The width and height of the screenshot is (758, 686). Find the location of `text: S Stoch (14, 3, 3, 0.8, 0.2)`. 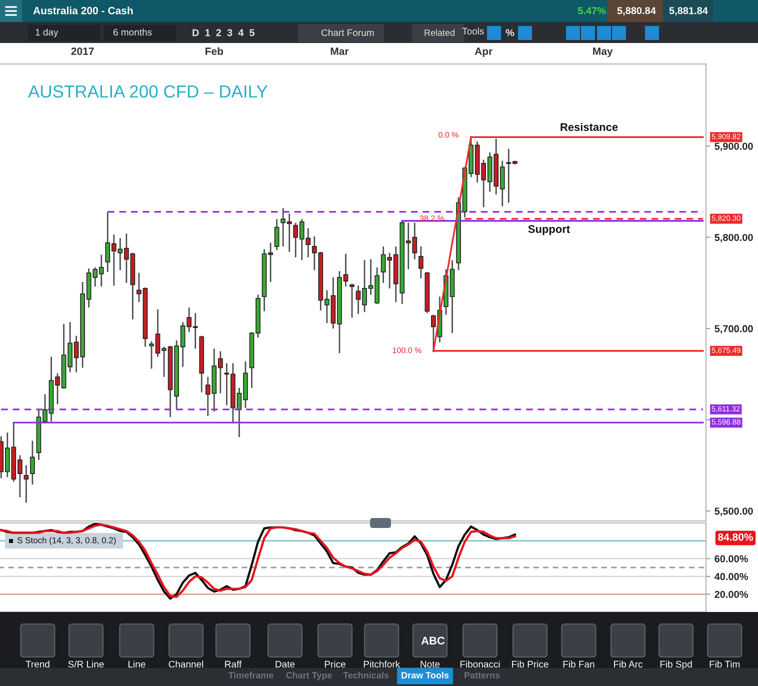

text: S Stoch (14, 3, 3, 0.8, 0.2) is located at coordinates (66, 541).